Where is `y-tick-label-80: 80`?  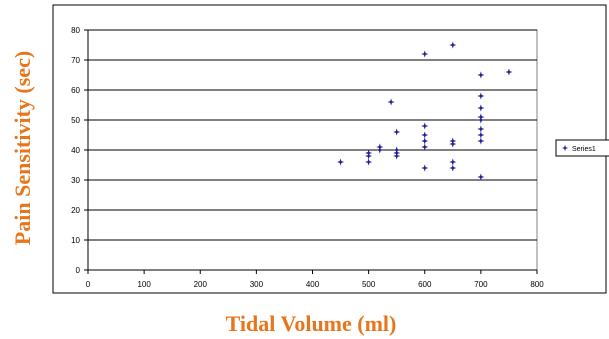 y-tick-label-80: 80 is located at coordinates (75, 30).